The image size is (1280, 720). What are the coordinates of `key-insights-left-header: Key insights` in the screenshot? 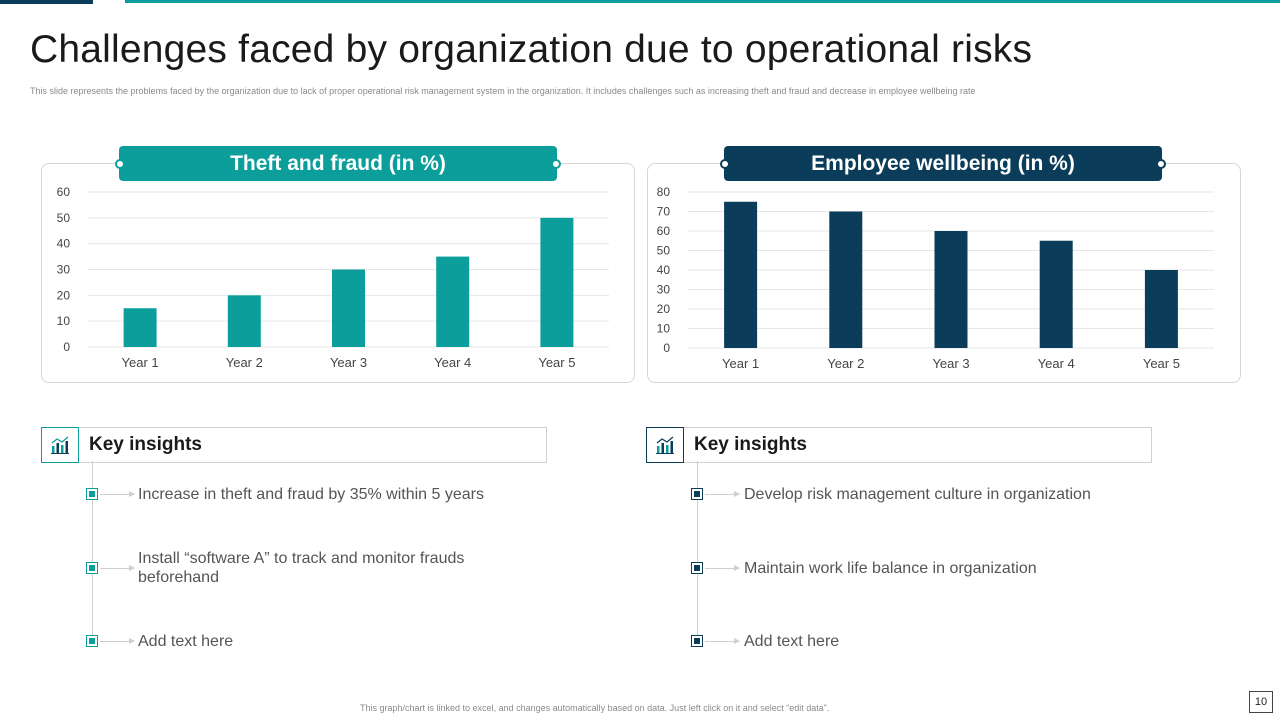 It's located at (294, 445).